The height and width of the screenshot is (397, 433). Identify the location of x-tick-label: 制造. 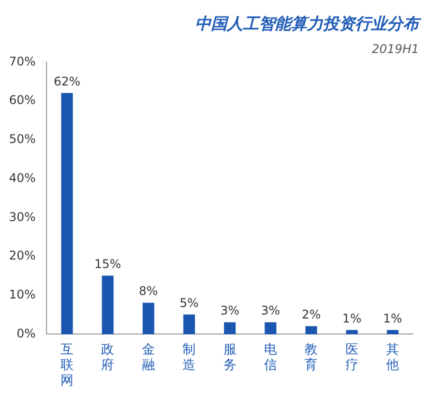
(189, 357).